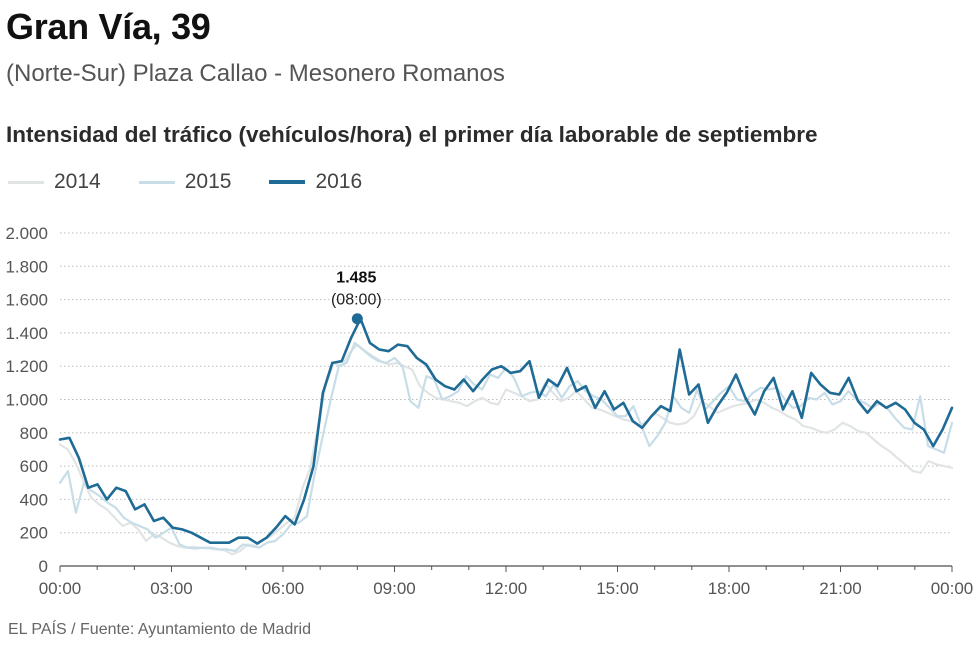 Image resolution: width=980 pixels, height=647 pixels. I want to click on x-tick-label: 18:00, so click(729, 588).